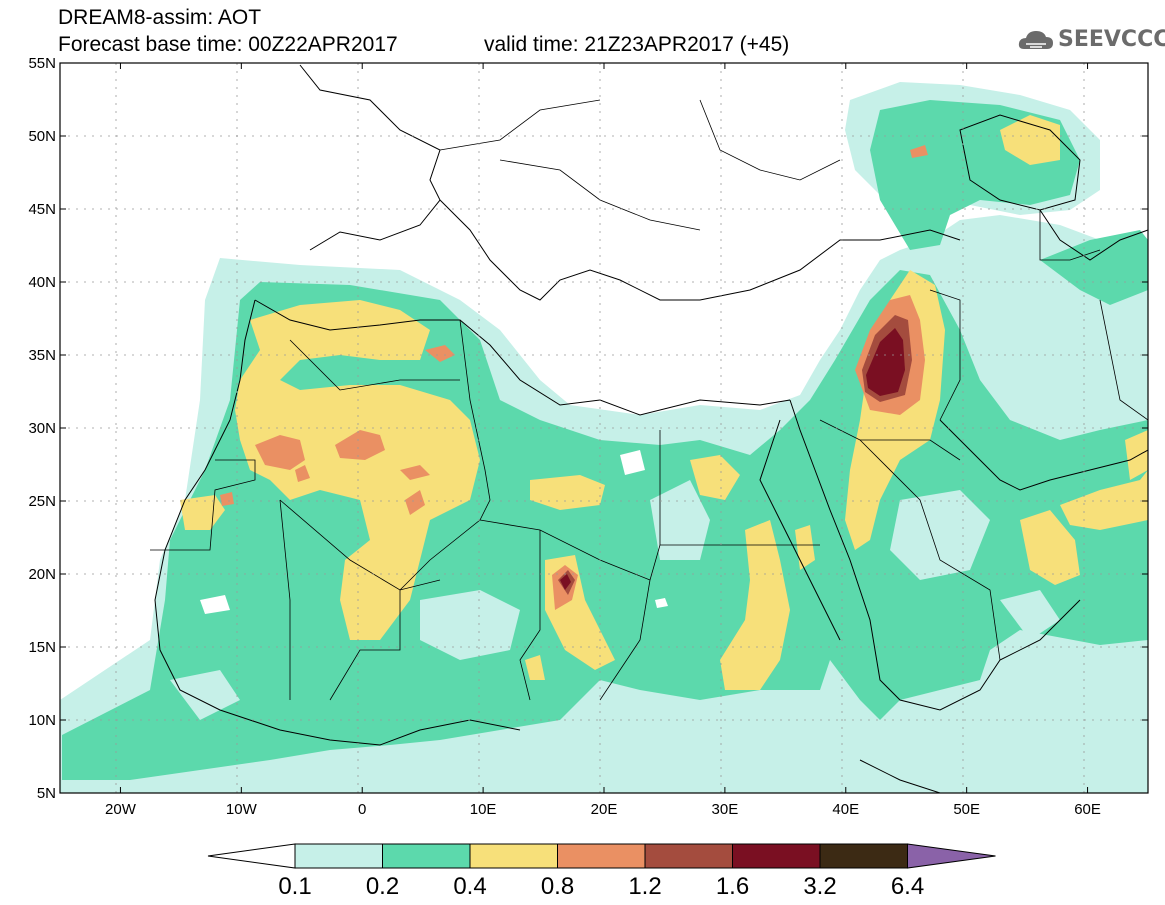 The height and width of the screenshot is (905, 1165). Describe the element at coordinates (42, 647) in the screenshot. I see `lat-tick-label: 15N` at that location.